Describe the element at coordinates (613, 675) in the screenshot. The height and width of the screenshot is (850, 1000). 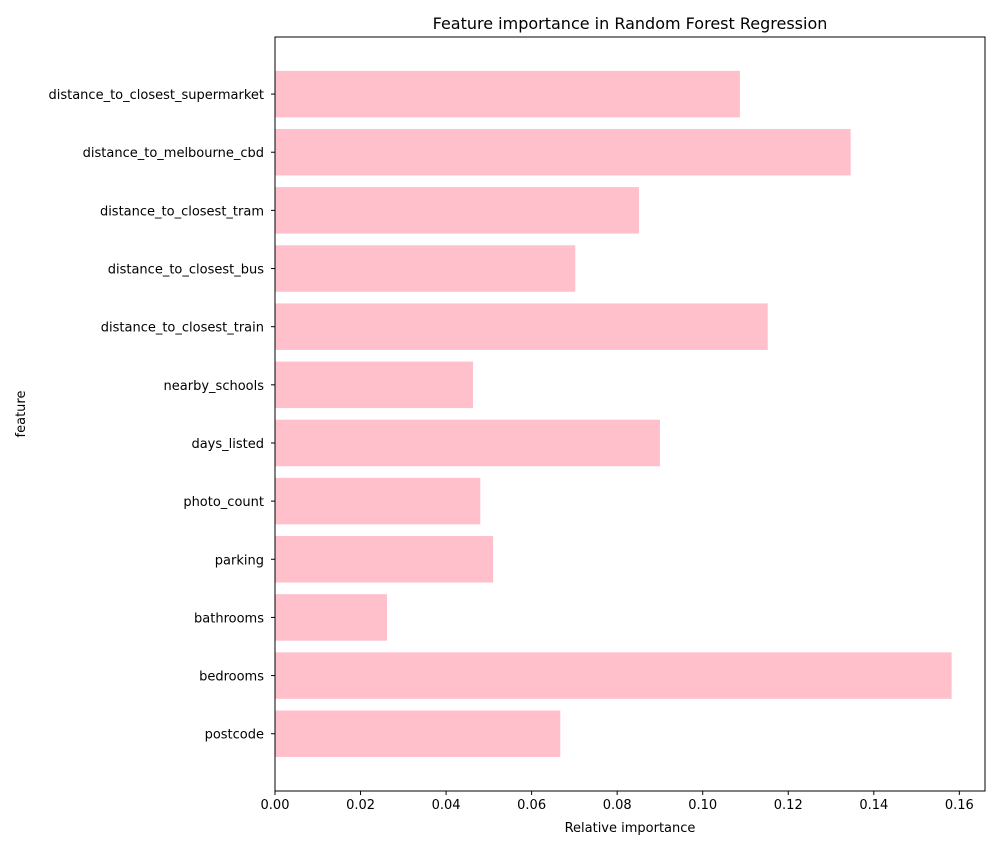
I see `bar-bedrooms` at that location.